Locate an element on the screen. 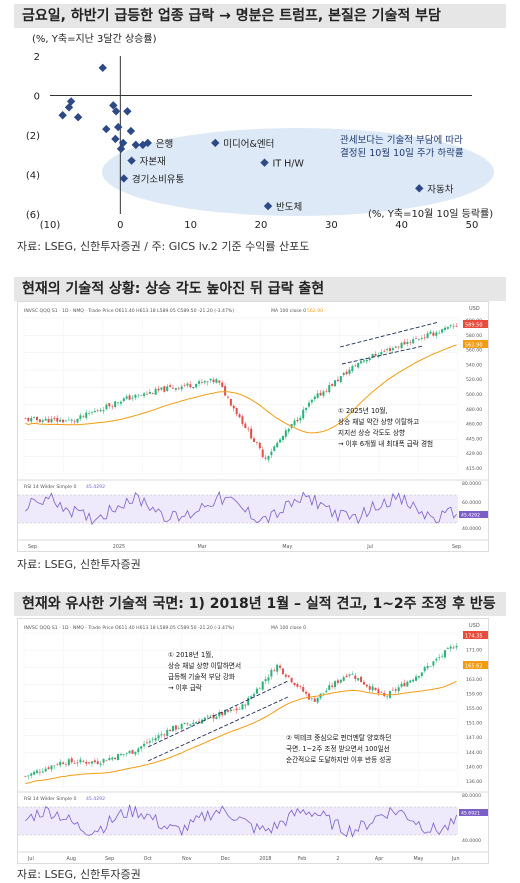 The image size is (520, 883). rsi-label: RSI 14 Wilder Simple 0 is located at coordinates (50, 487).